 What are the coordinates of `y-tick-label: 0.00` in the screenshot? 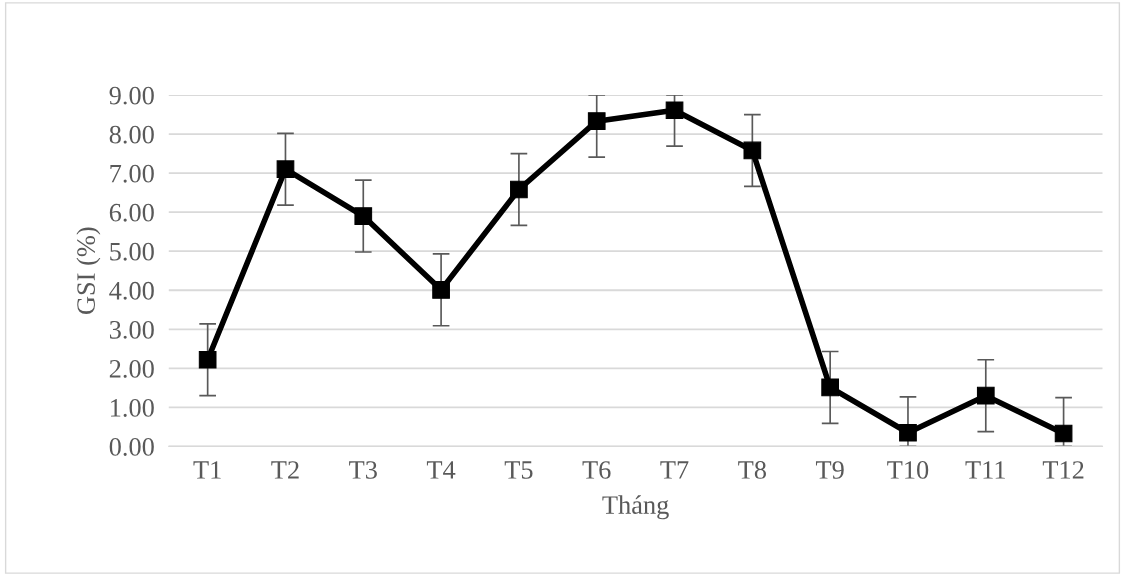 It's located at (131, 447).